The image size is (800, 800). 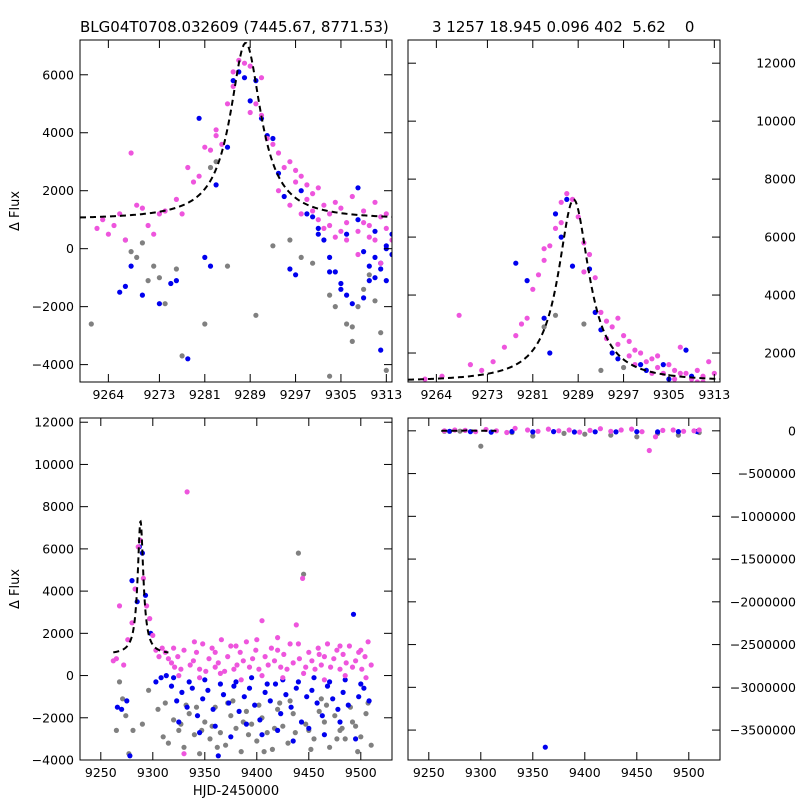 What do you see at coordinates (533, 772) in the screenshot?
I see `x-tick-label: 9350` at bounding box center [533, 772].